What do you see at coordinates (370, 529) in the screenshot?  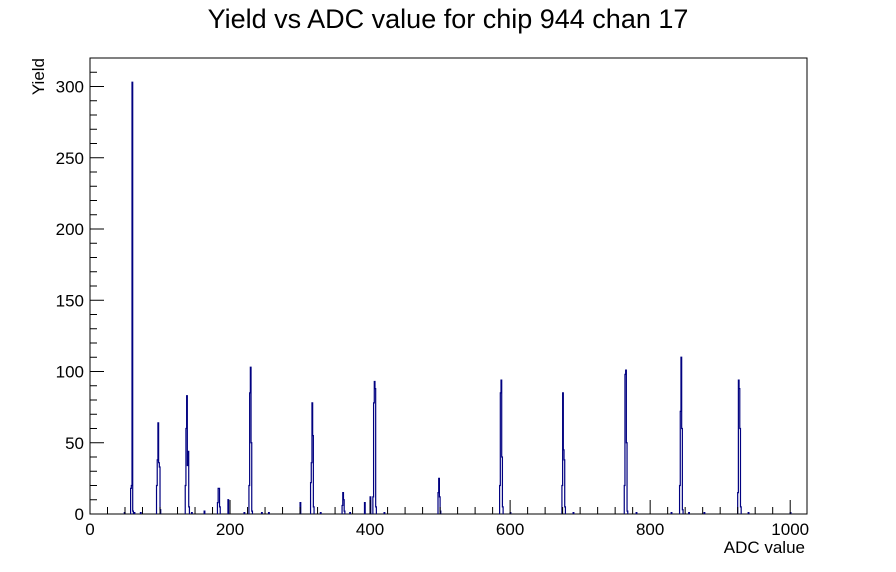 I see `x-tick-label: 400` at bounding box center [370, 529].